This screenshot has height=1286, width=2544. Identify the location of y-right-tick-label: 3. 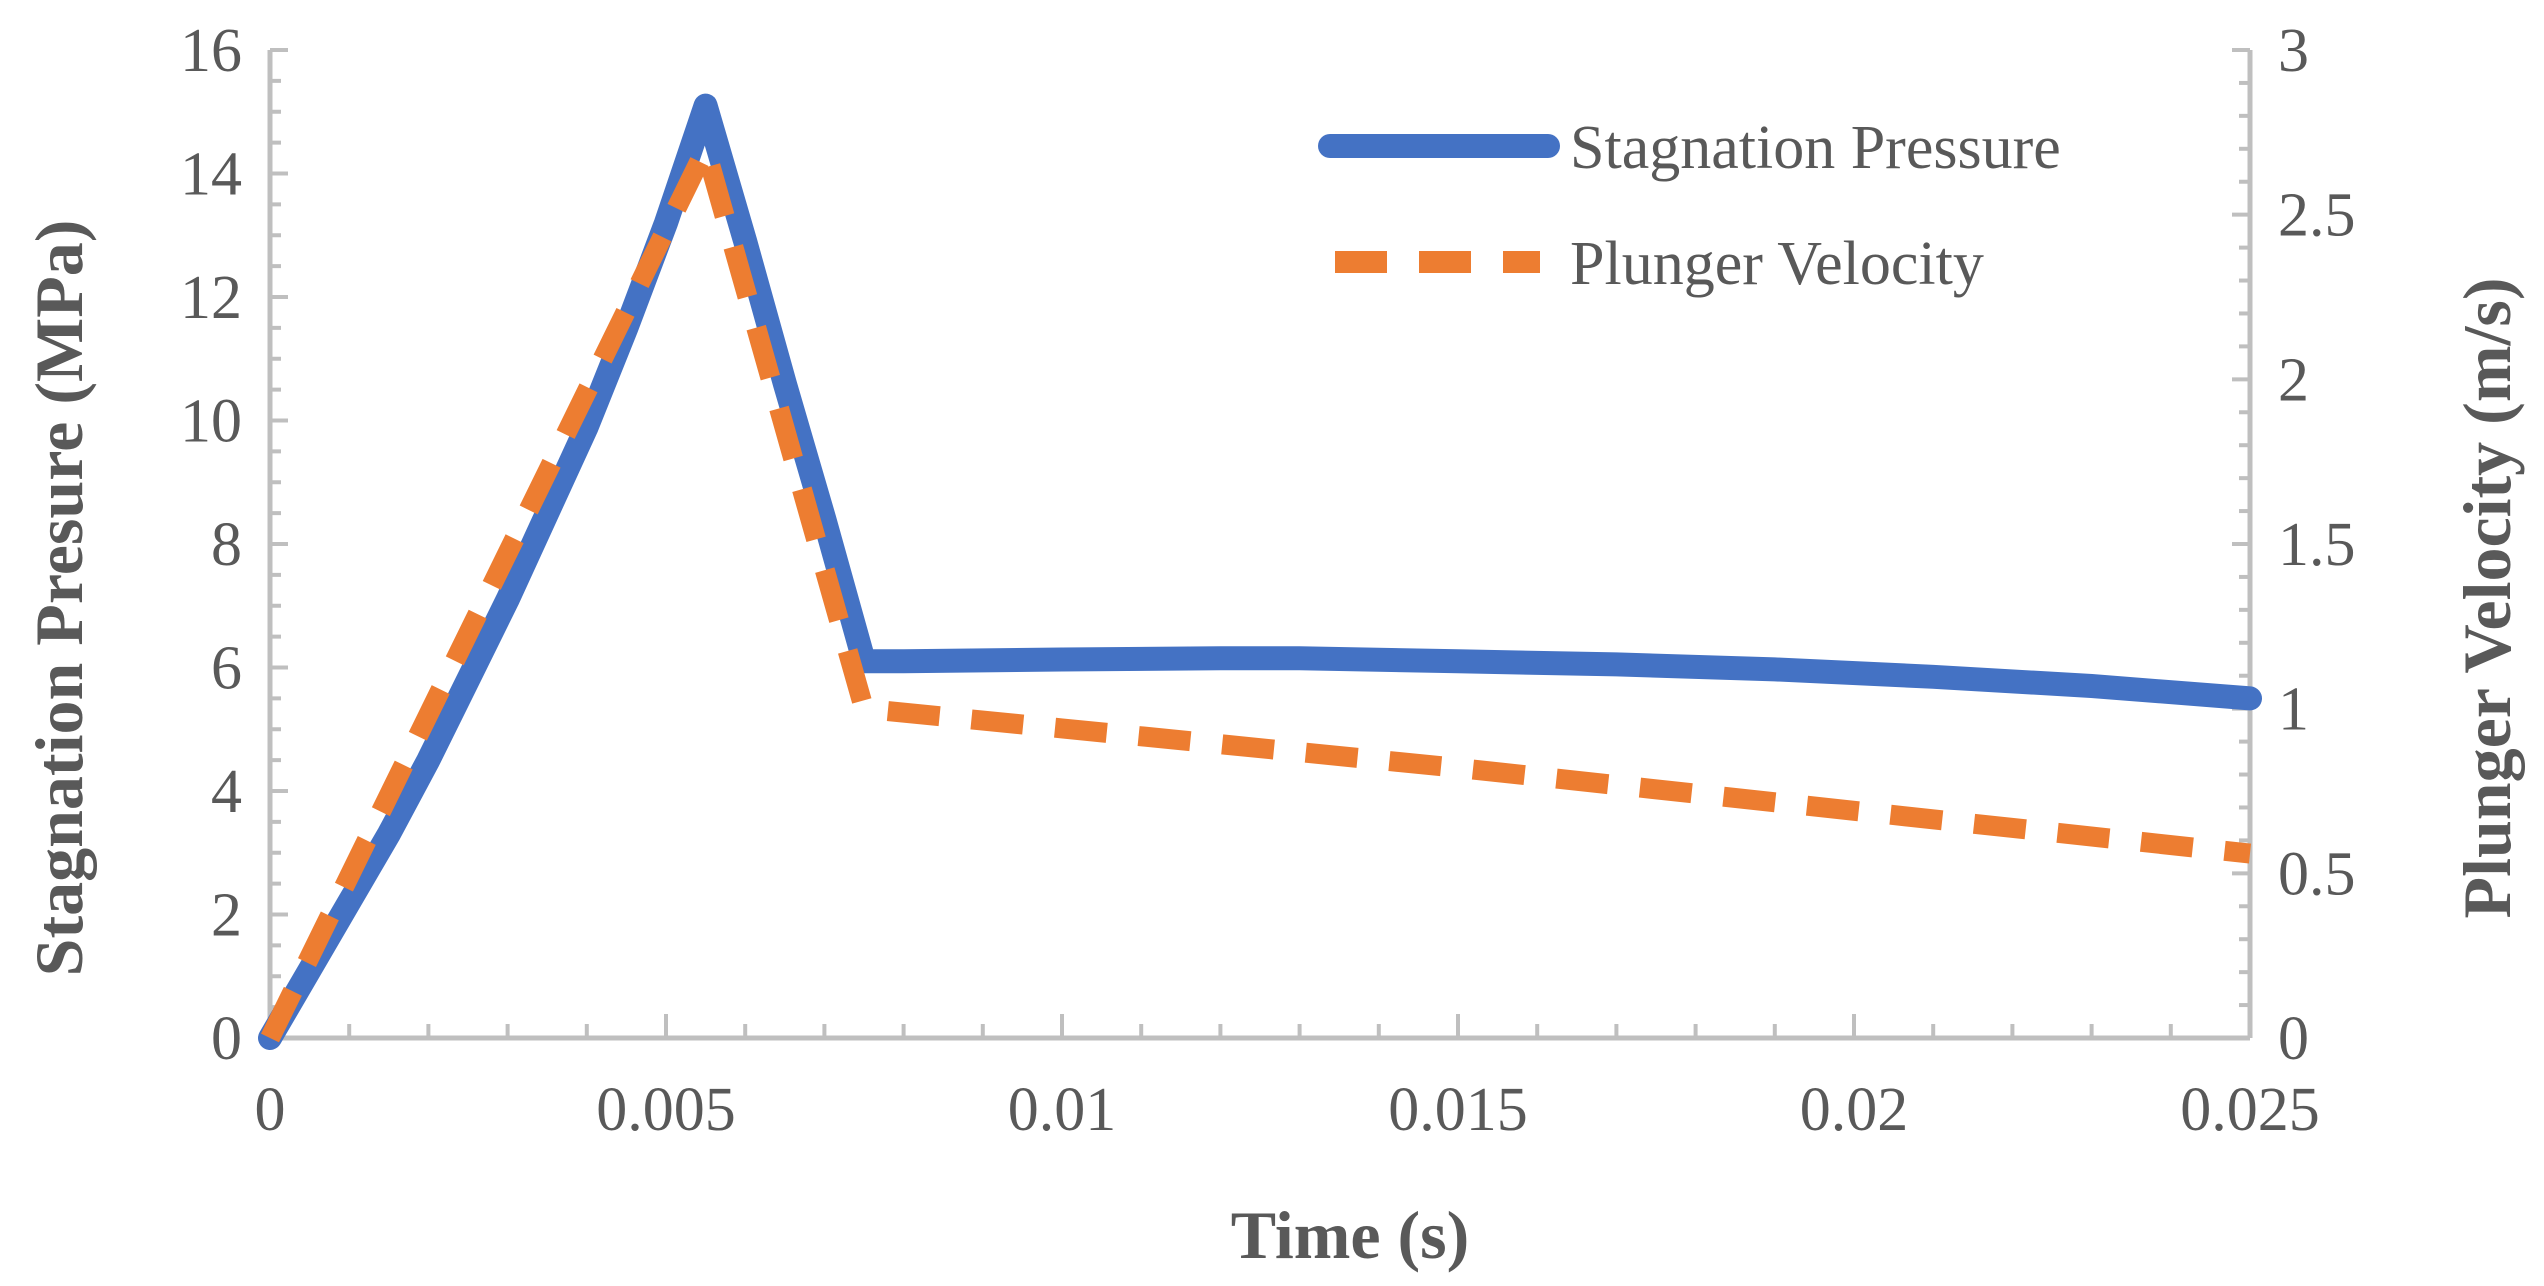
(2293, 51).